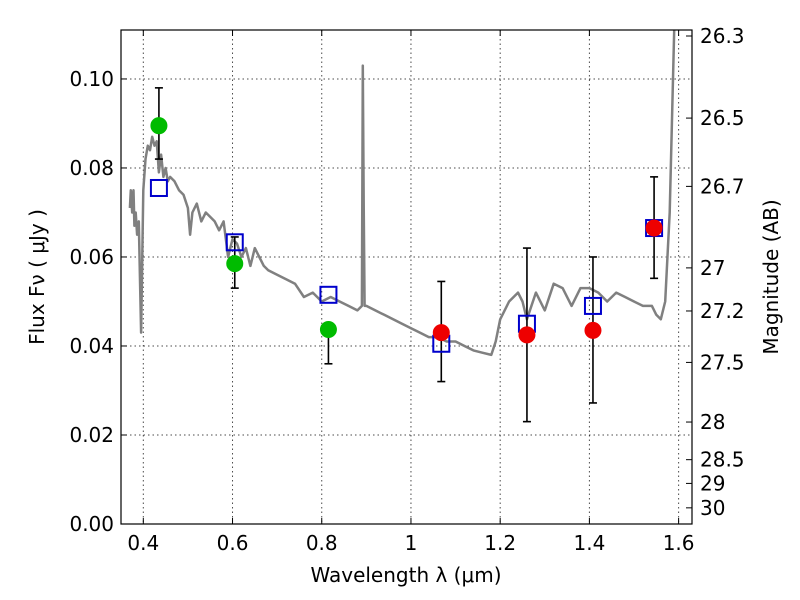 The width and height of the screenshot is (800, 600). Describe the element at coordinates (411, 543) in the screenshot. I see `x-tick-label: 1` at that location.